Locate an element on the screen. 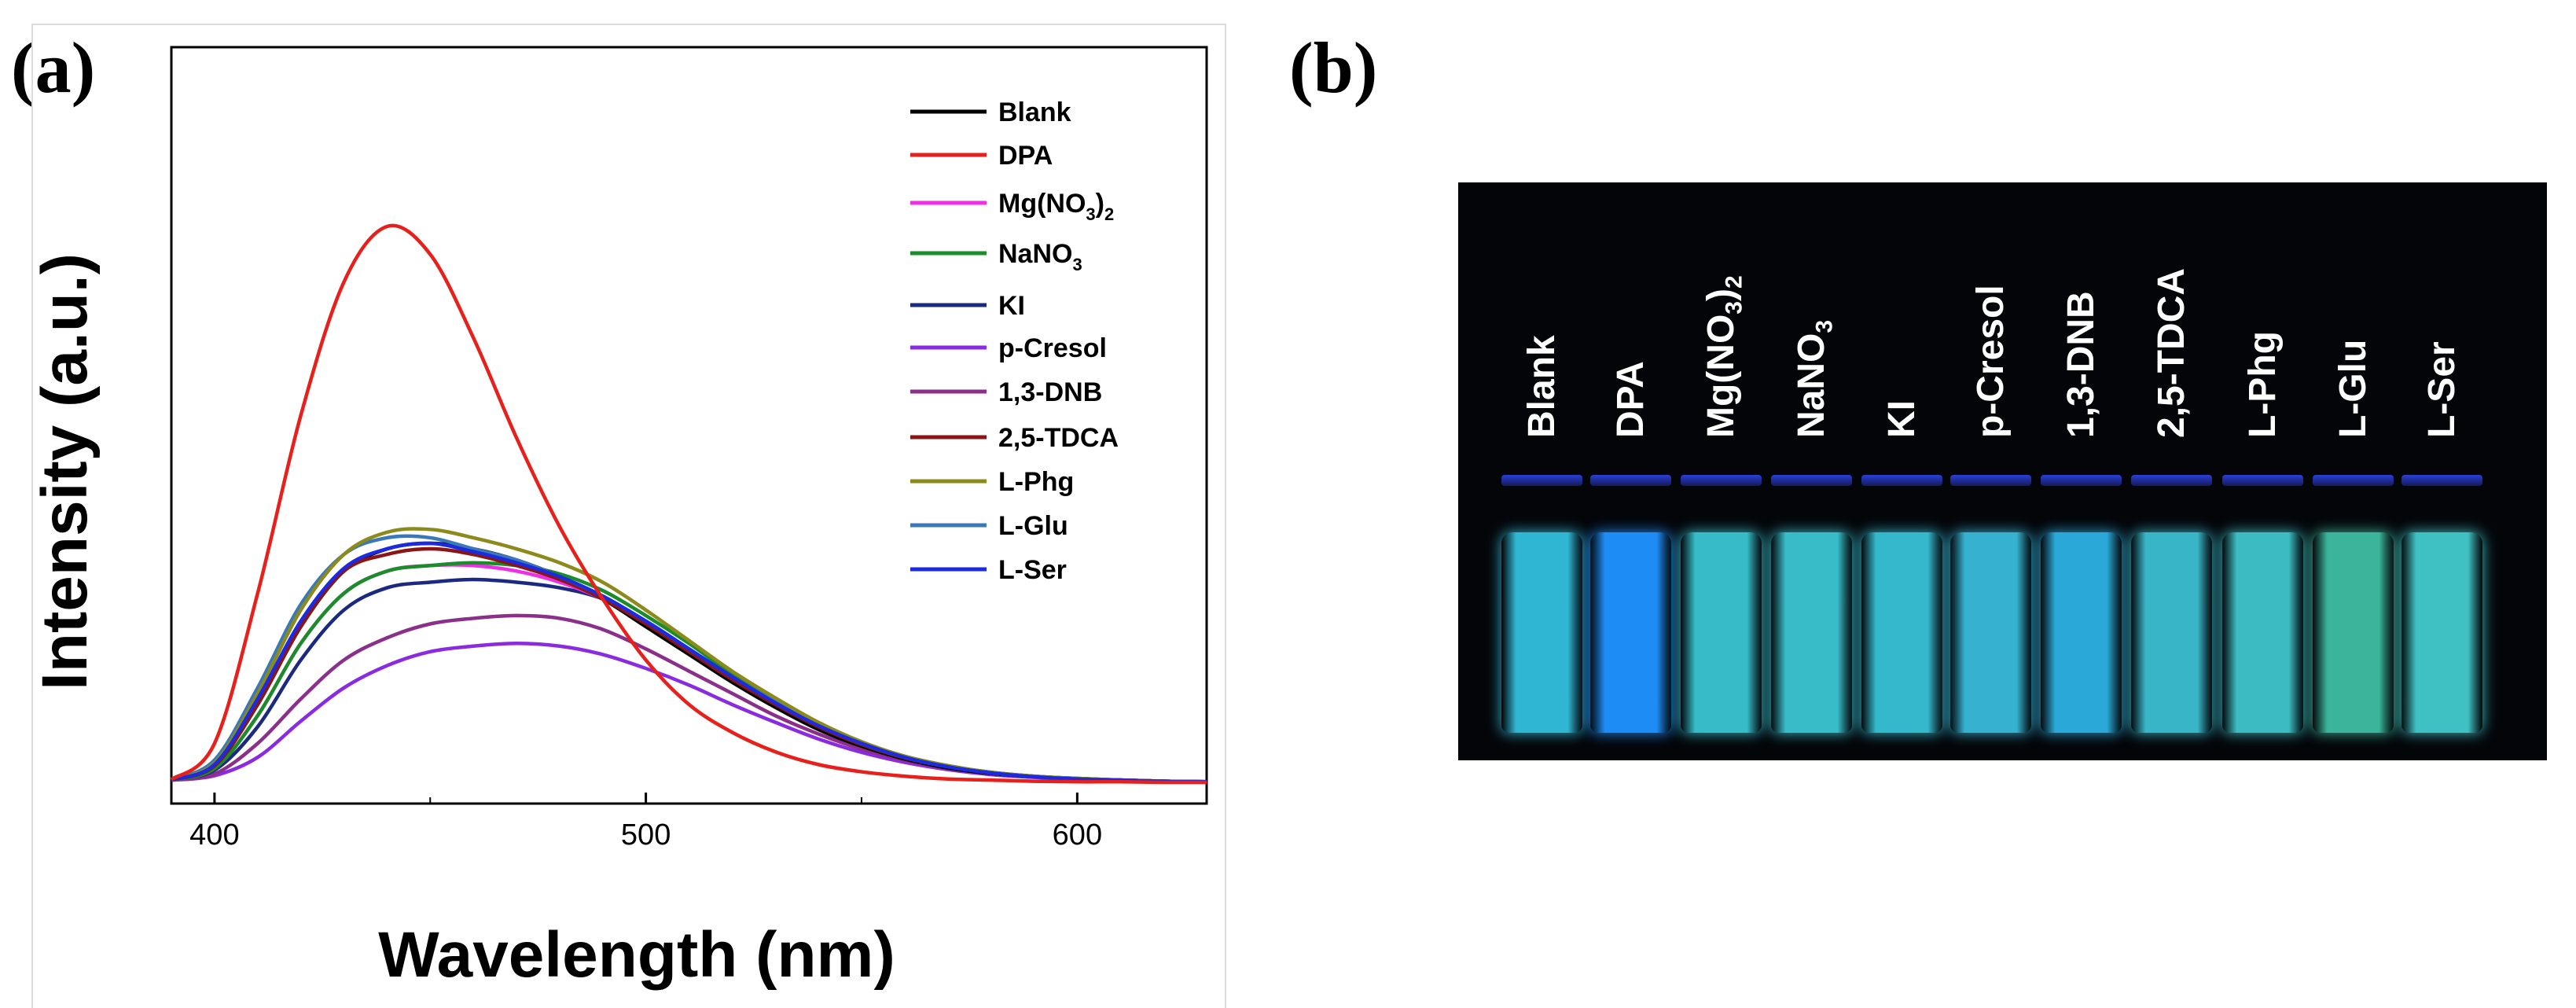 This screenshot has height=1008, width=2576. legend-label: 2,5-TDCA is located at coordinates (1058, 438).